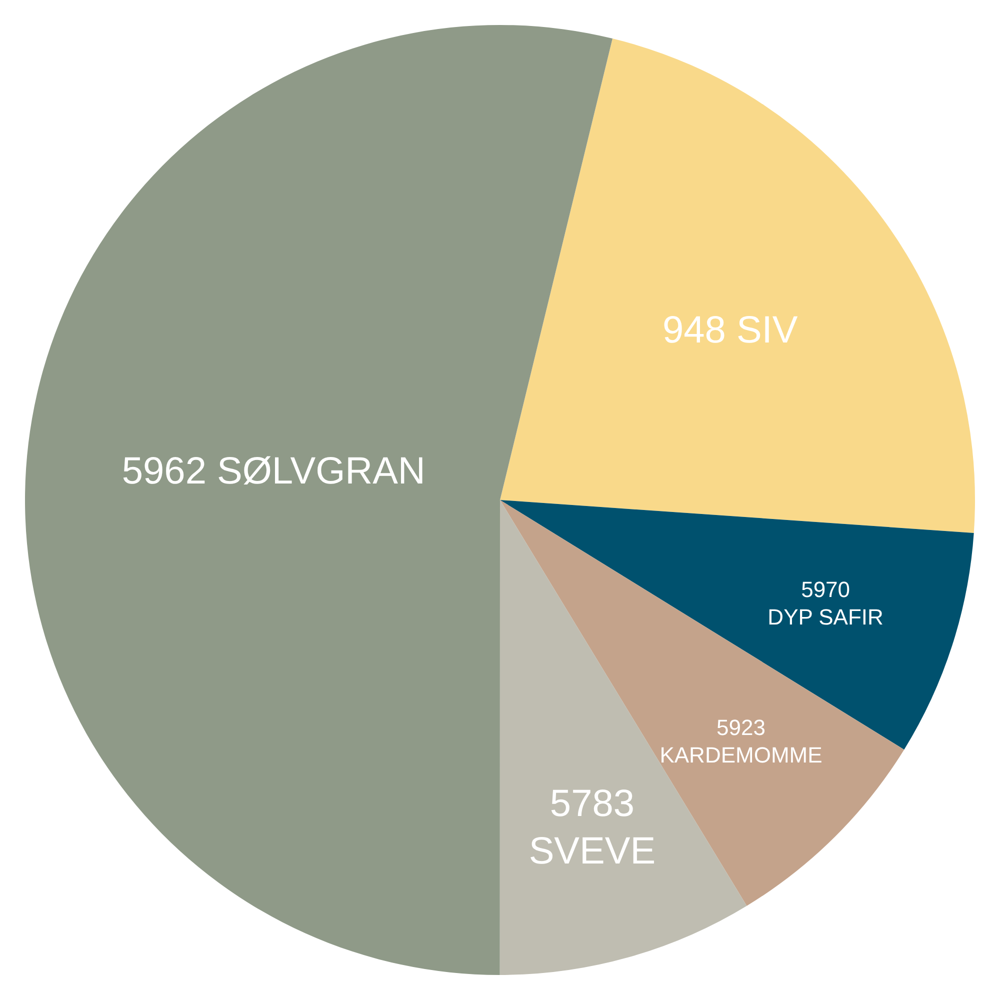  Describe the element at coordinates (274, 471) in the screenshot. I see `slice-label: 5962 SØLVGRAN` at that location.